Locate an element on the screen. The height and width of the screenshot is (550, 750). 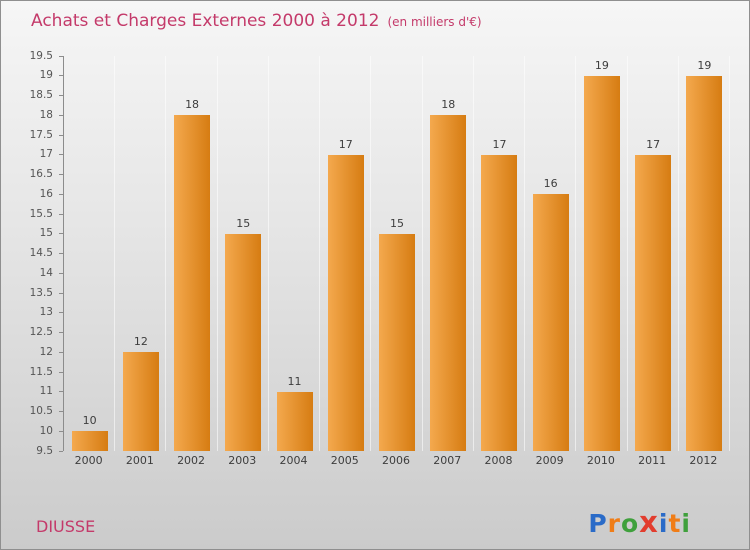
x-axis-label: 2001 is located at coordinates (139, 460).